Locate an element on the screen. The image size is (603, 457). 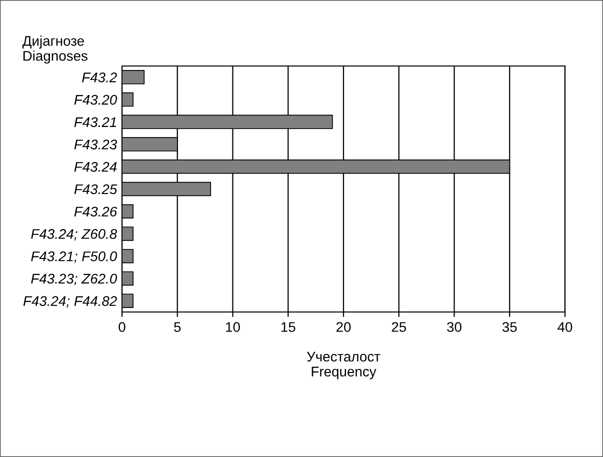
y-tick-label: F43.2 is located at coordinates (99, 77).